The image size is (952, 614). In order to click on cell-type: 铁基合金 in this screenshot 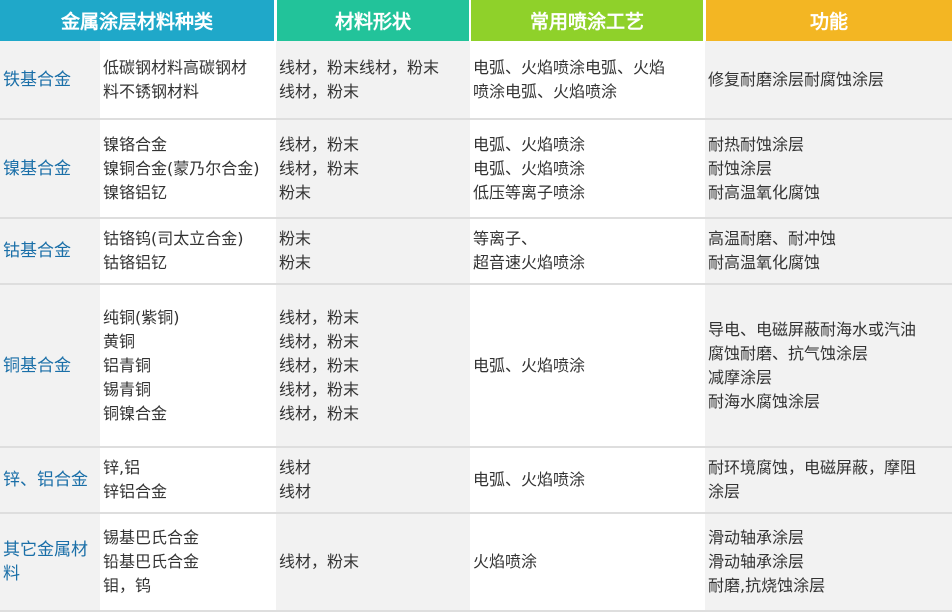, I will do `click(50, 79)`.